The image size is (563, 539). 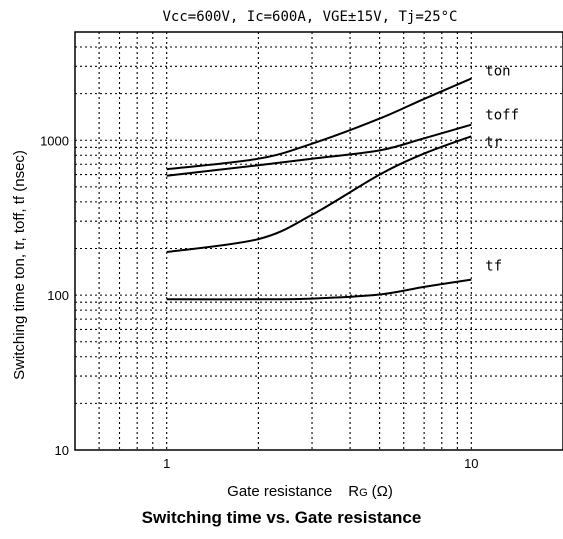 I want to click on x-tick-label: 1, so click(x=166, y=463).